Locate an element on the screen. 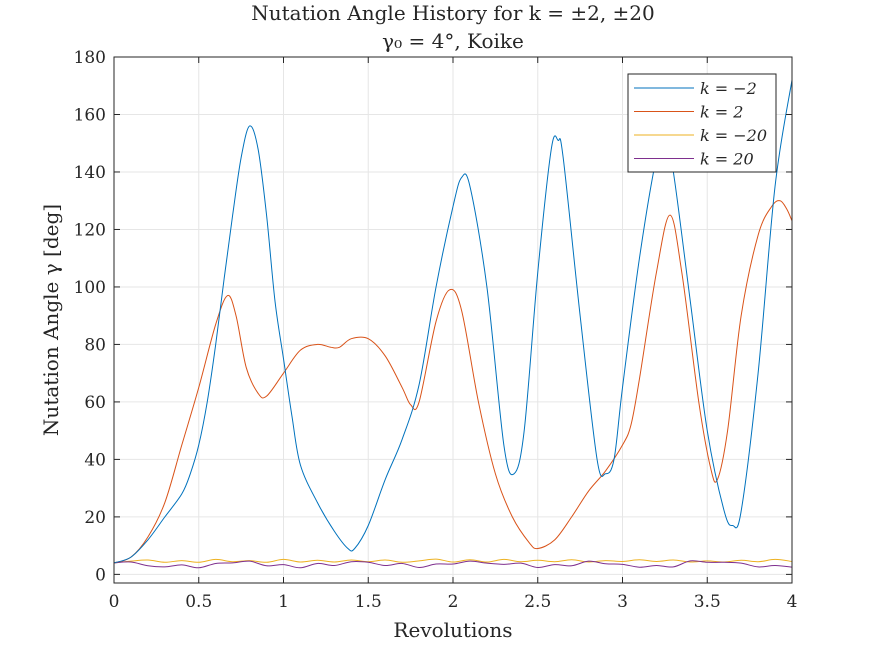  legend-label-k-20: k = 20 is located at coordinates (727, 159).